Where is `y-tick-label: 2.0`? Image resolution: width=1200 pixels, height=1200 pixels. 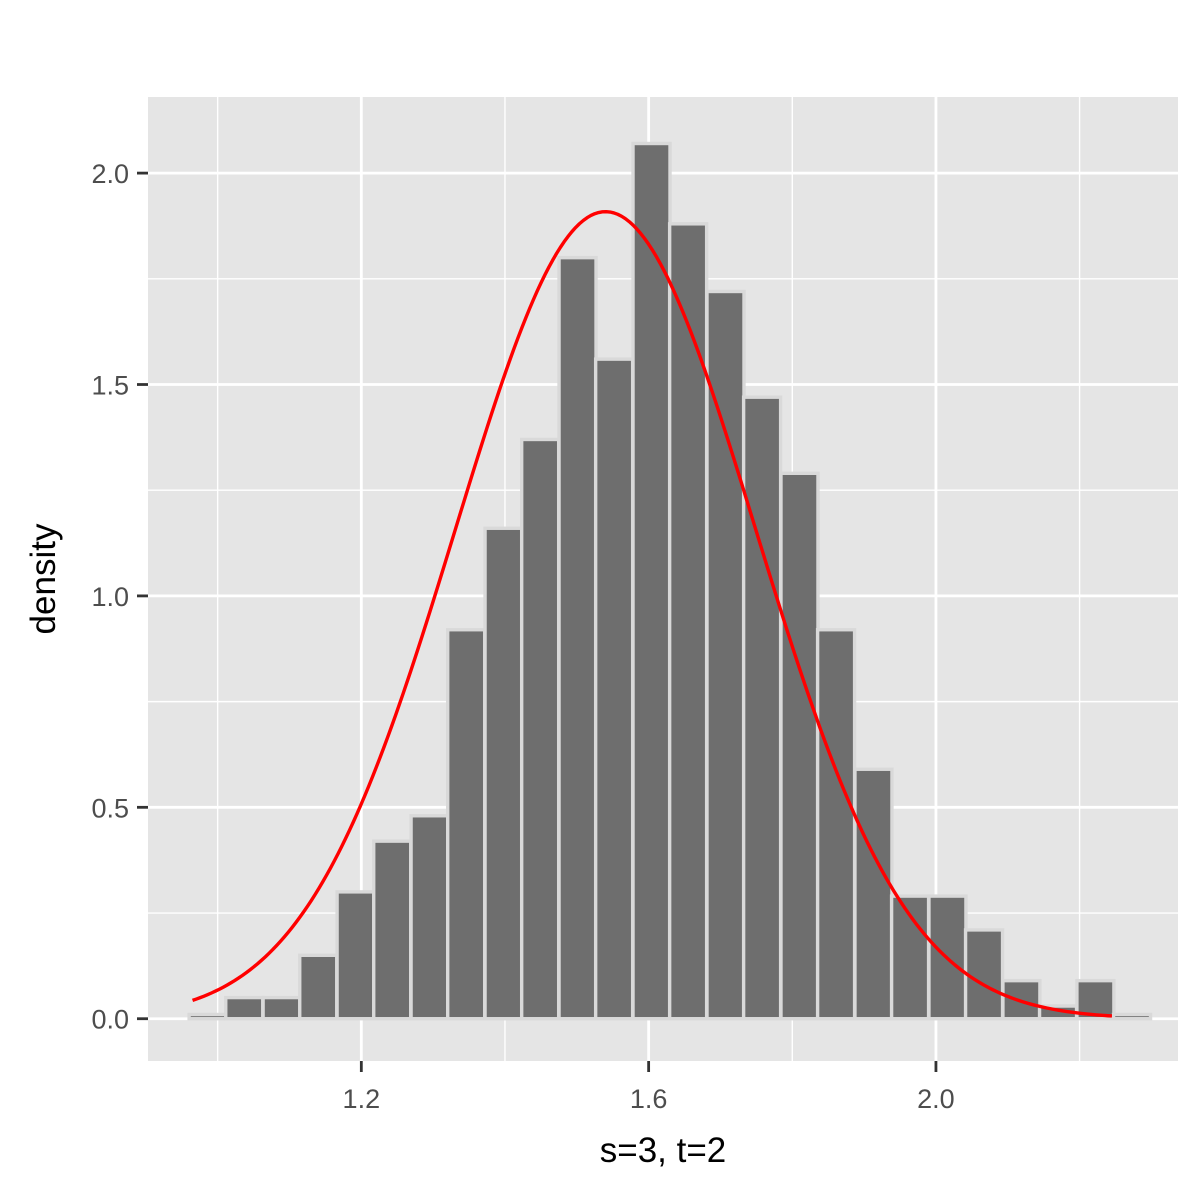 y-tick-label: 2.0 is located at coordinates (110, 174).